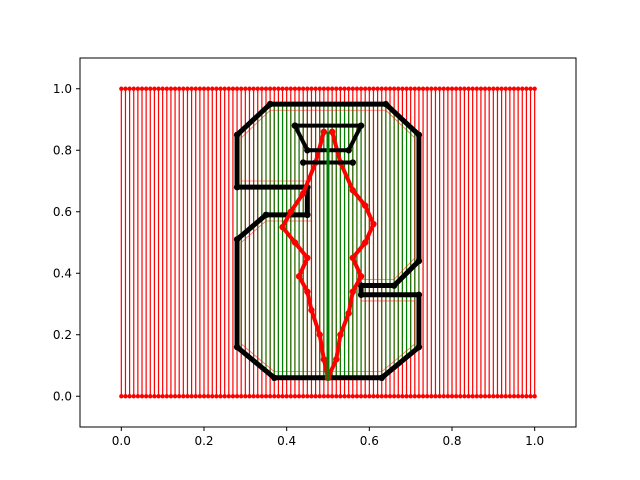 This screenshot has height=480, width=640. I want to click on point-crossbar, so click(303, 162).